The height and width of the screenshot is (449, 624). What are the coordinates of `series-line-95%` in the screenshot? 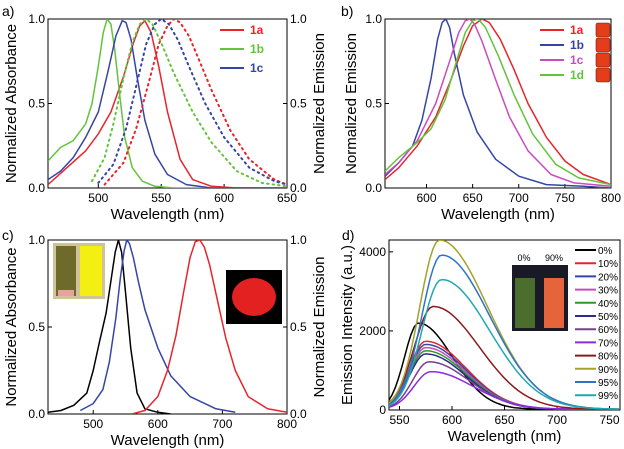 It's located at (504, 332).